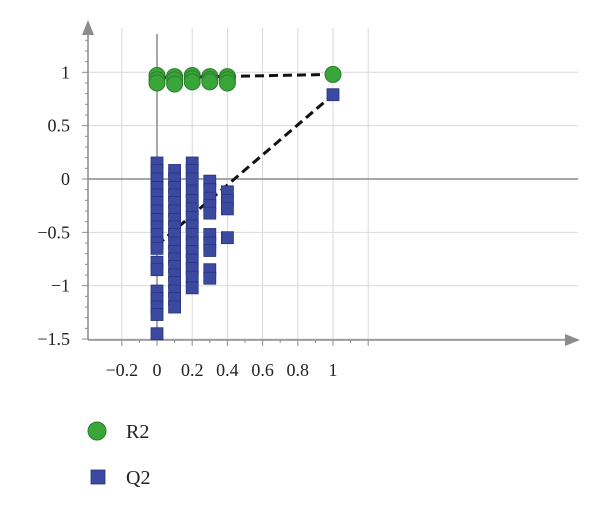 This screenshot has width=600, height=514. What do you see at coordinates (65, 179) in the screenshot?
I see `y-tick-label: 0` at bounding box center [65, 179].